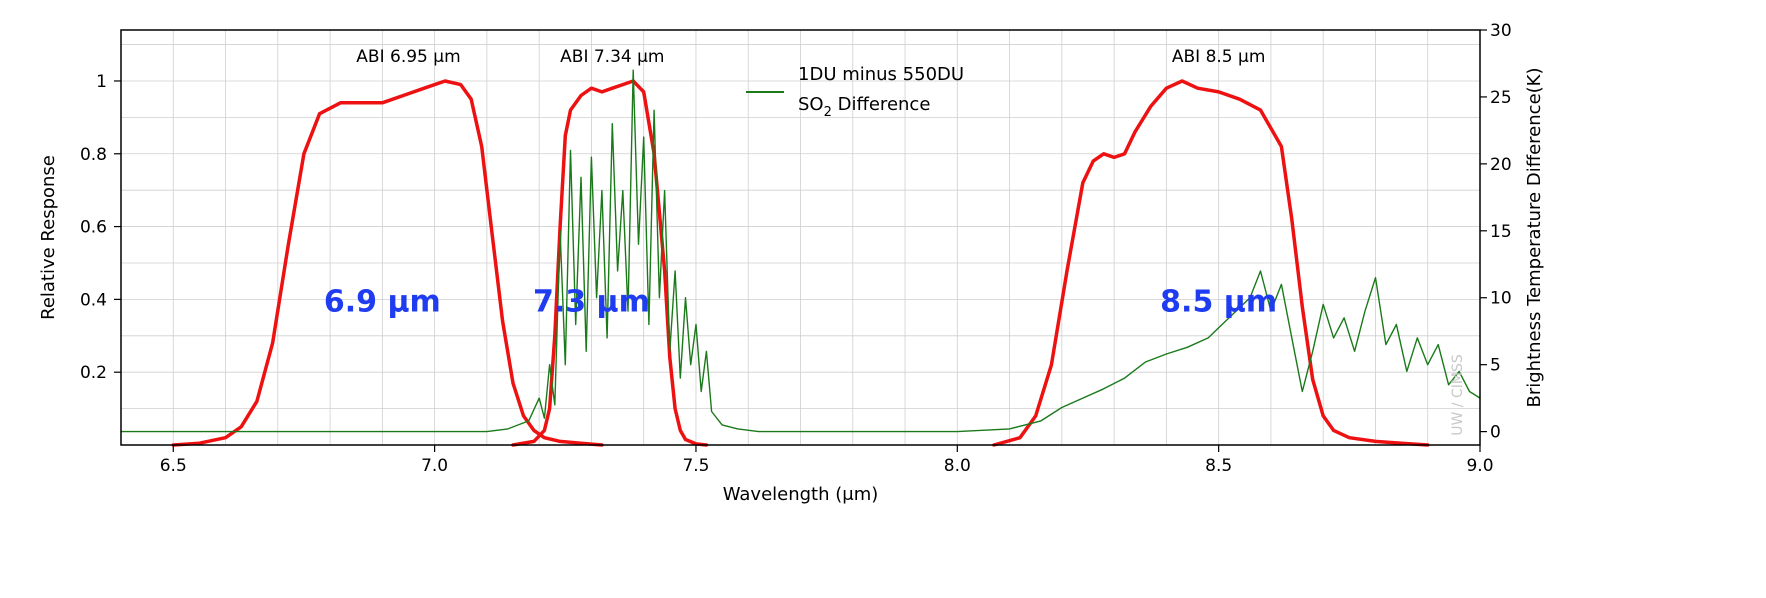 Image resolution: width=1766 pixels, height=598 pixels. I want to click on x-tick-label: 8.5, so click(1218, 466).